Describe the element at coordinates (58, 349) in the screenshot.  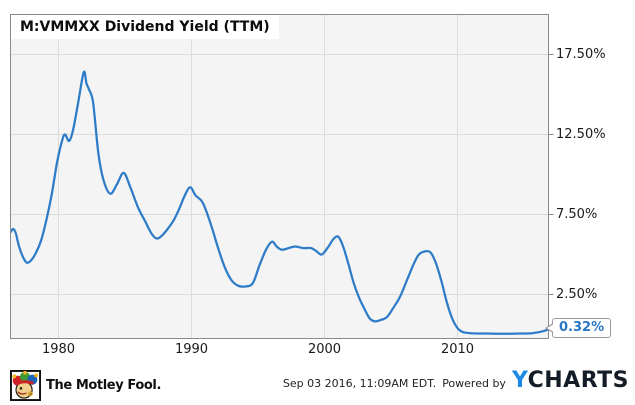
I see `x-axis-label: 1980` at that location.